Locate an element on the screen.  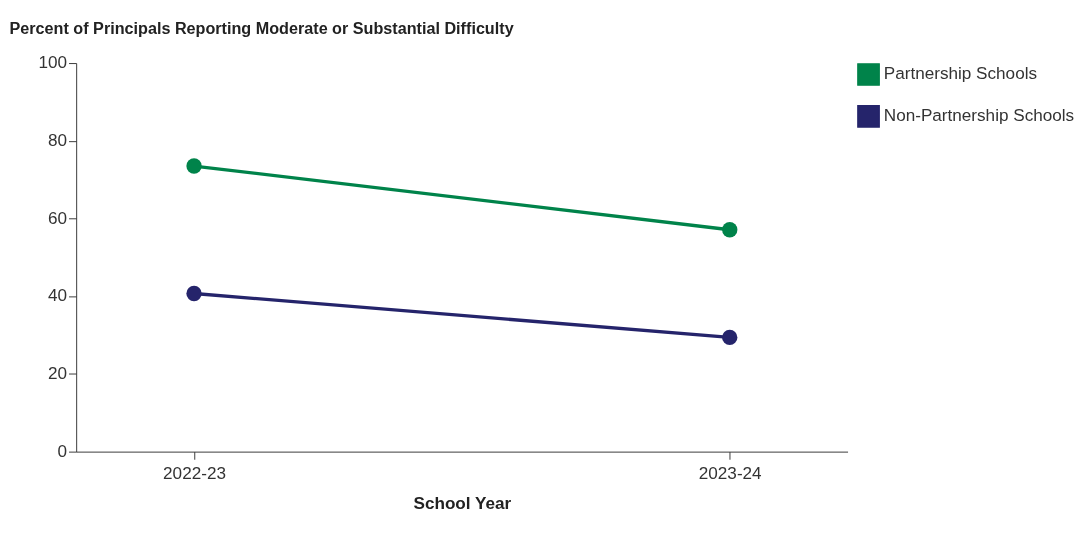
y-tick-label: 80 is located at coordinates (58, 140).